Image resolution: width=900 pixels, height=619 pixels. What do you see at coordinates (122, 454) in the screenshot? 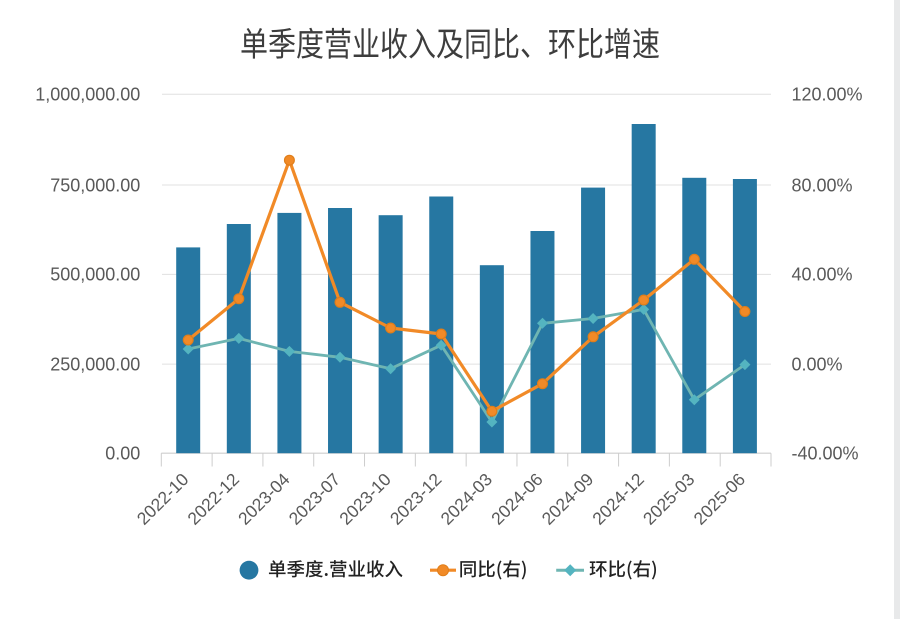
I see `svg-text: 0.00` at bounding box center [122, 454].